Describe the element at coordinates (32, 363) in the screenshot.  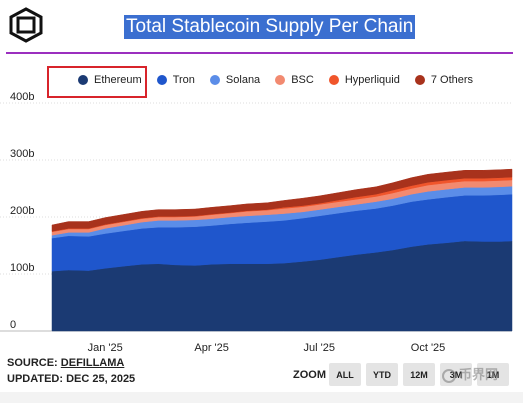
I see `source-label: SOURCE:` at that location.